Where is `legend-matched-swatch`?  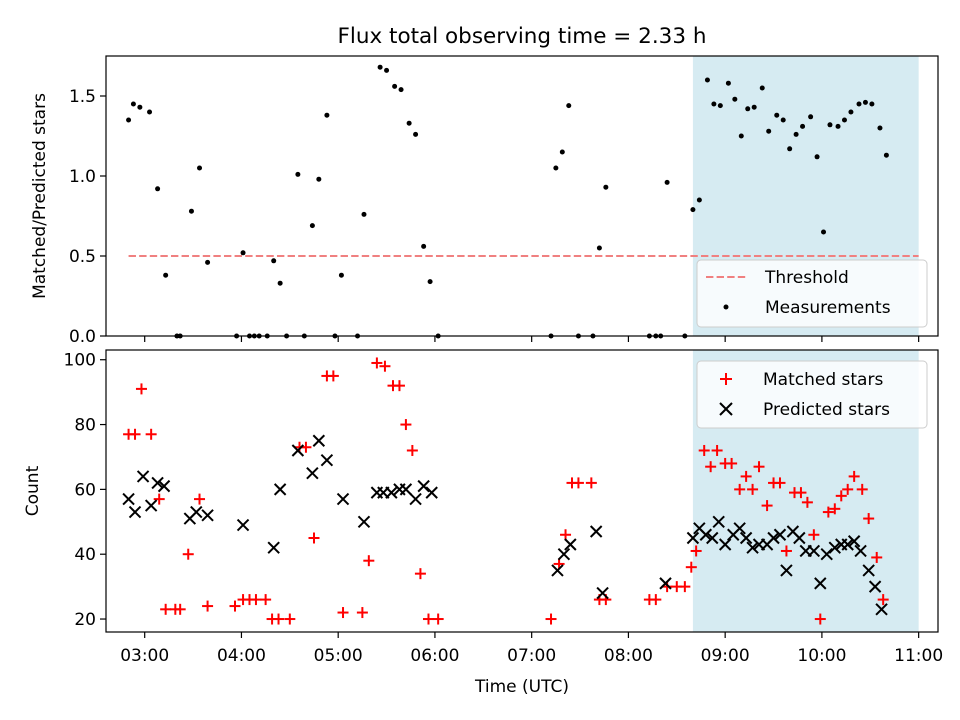 legend-matched-swatch is located at coordinates (726, 379).